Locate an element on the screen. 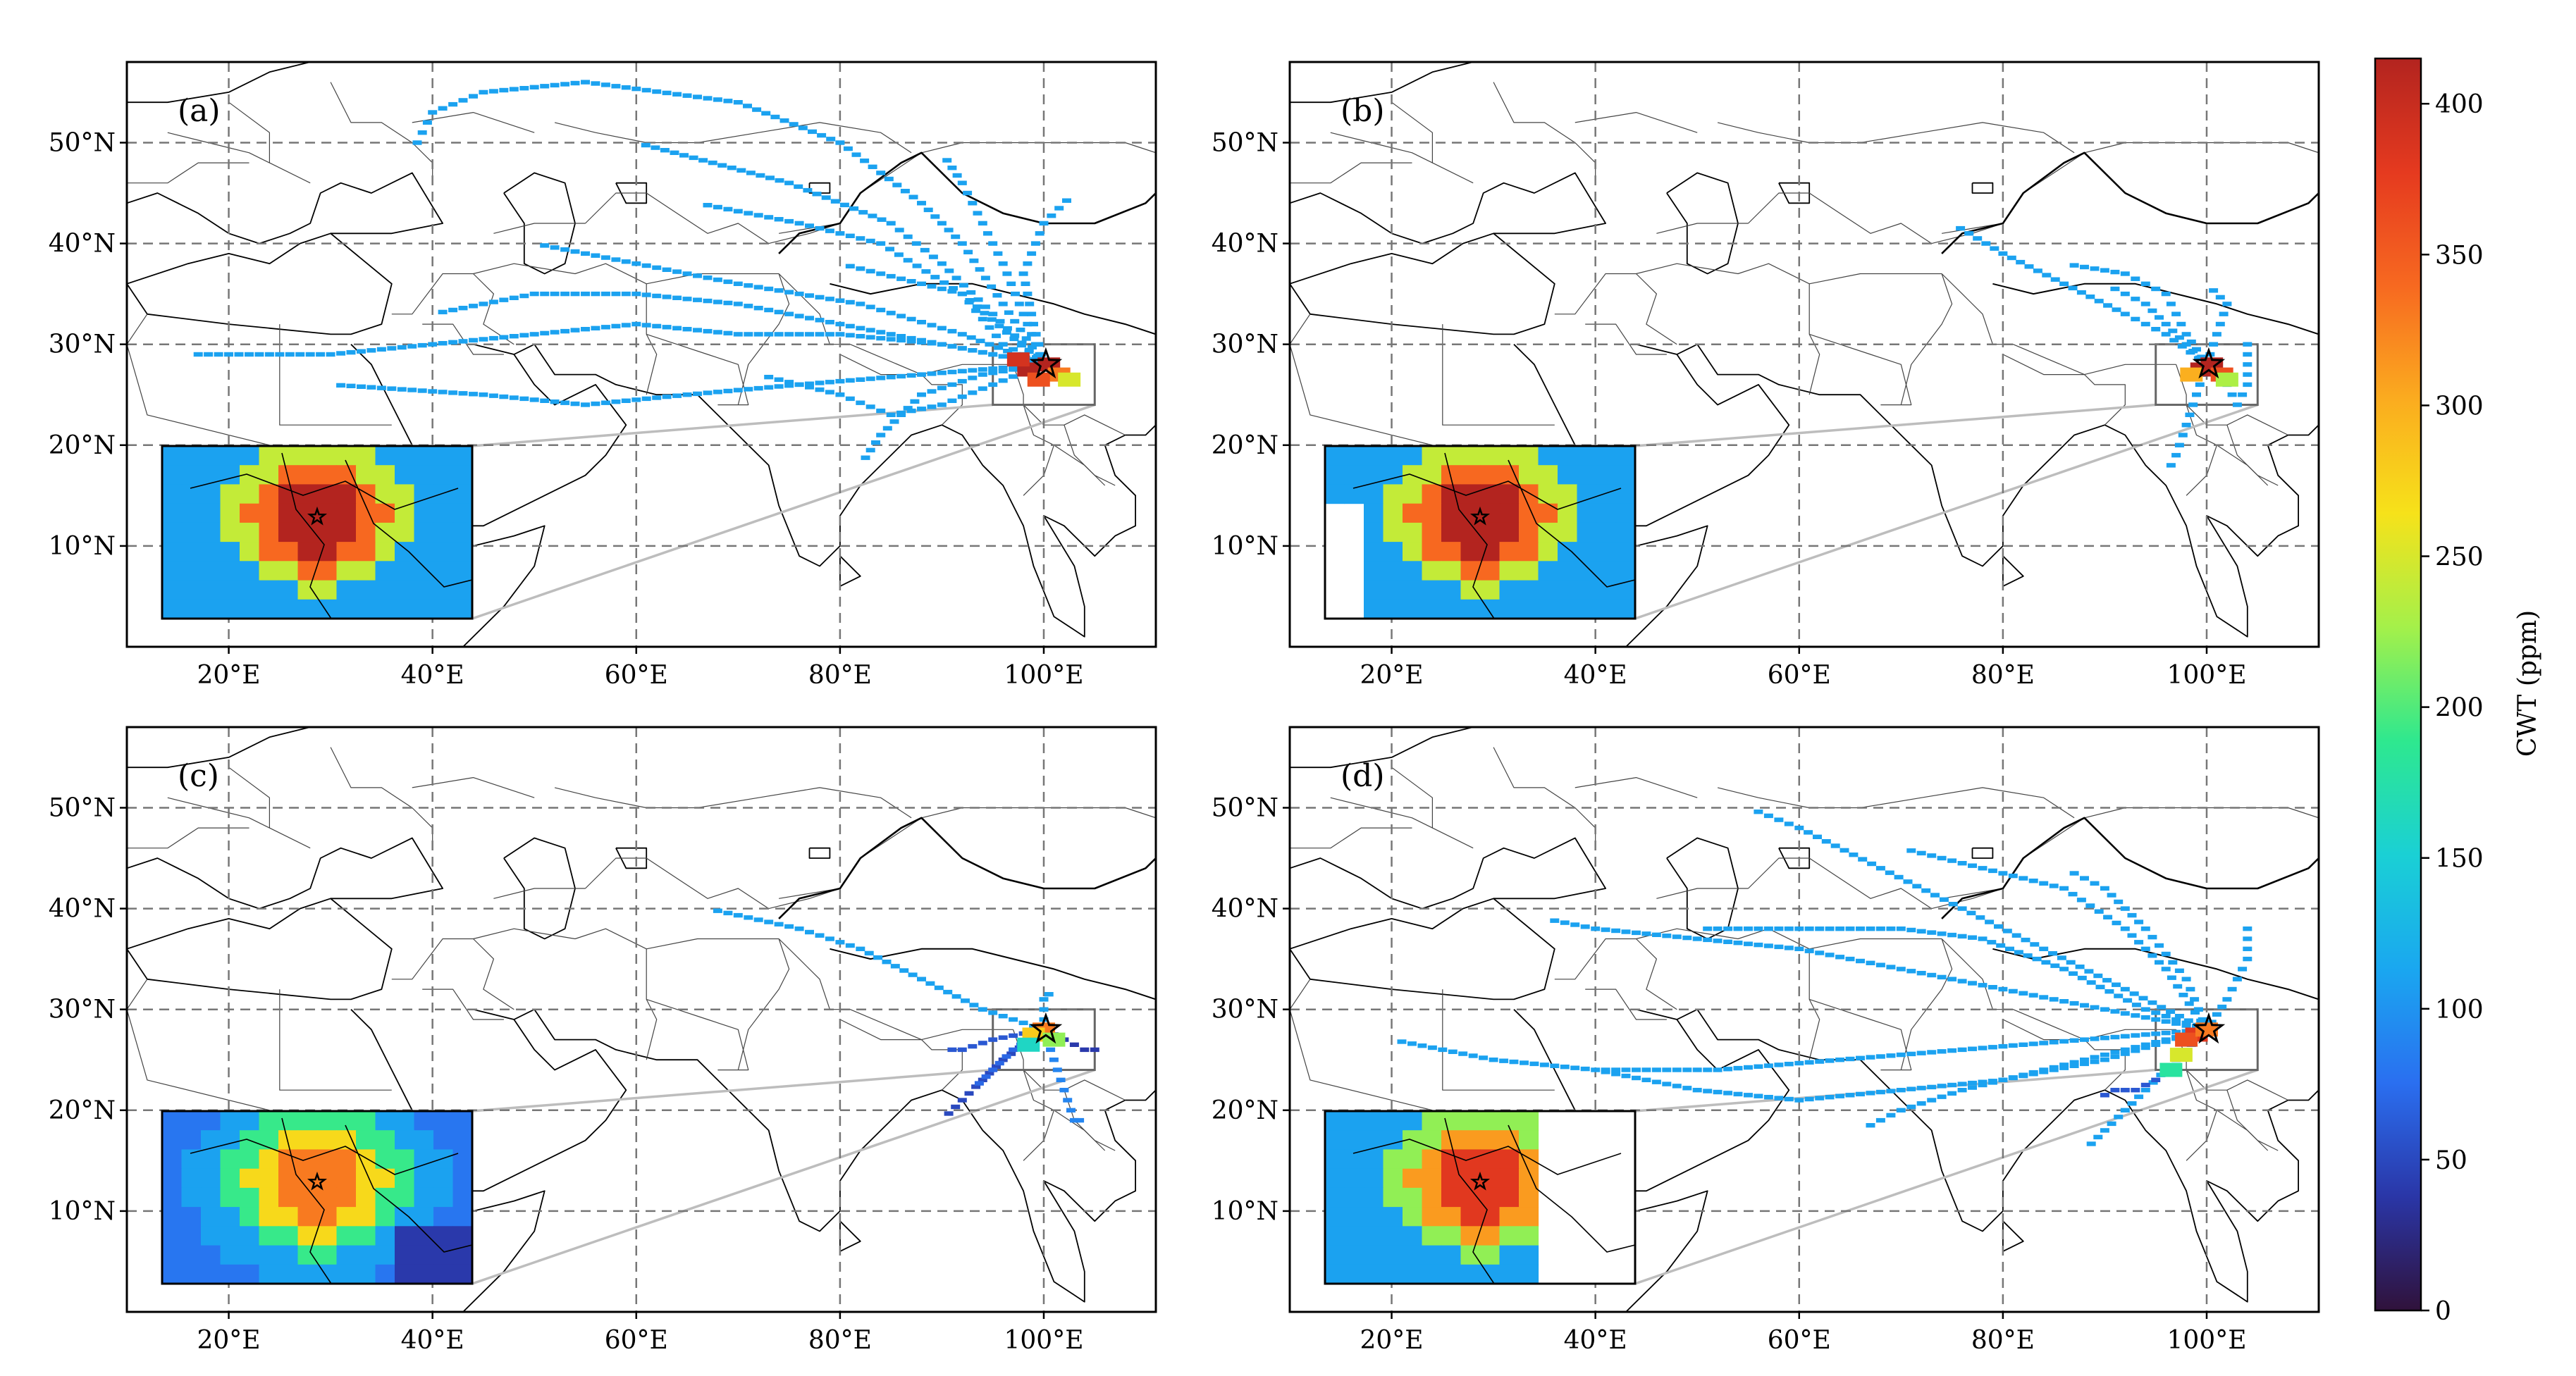  china-border is located at coordinates (967, 202).